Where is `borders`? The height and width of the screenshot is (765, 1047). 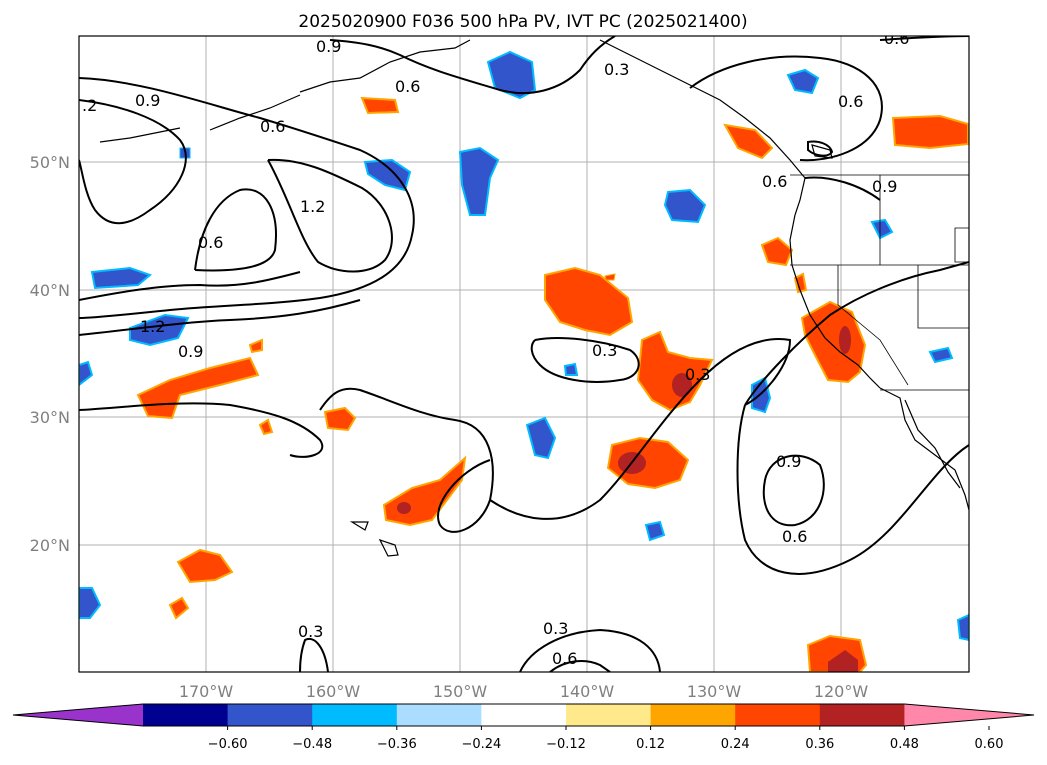
borders is located at coordinates (879, 282).